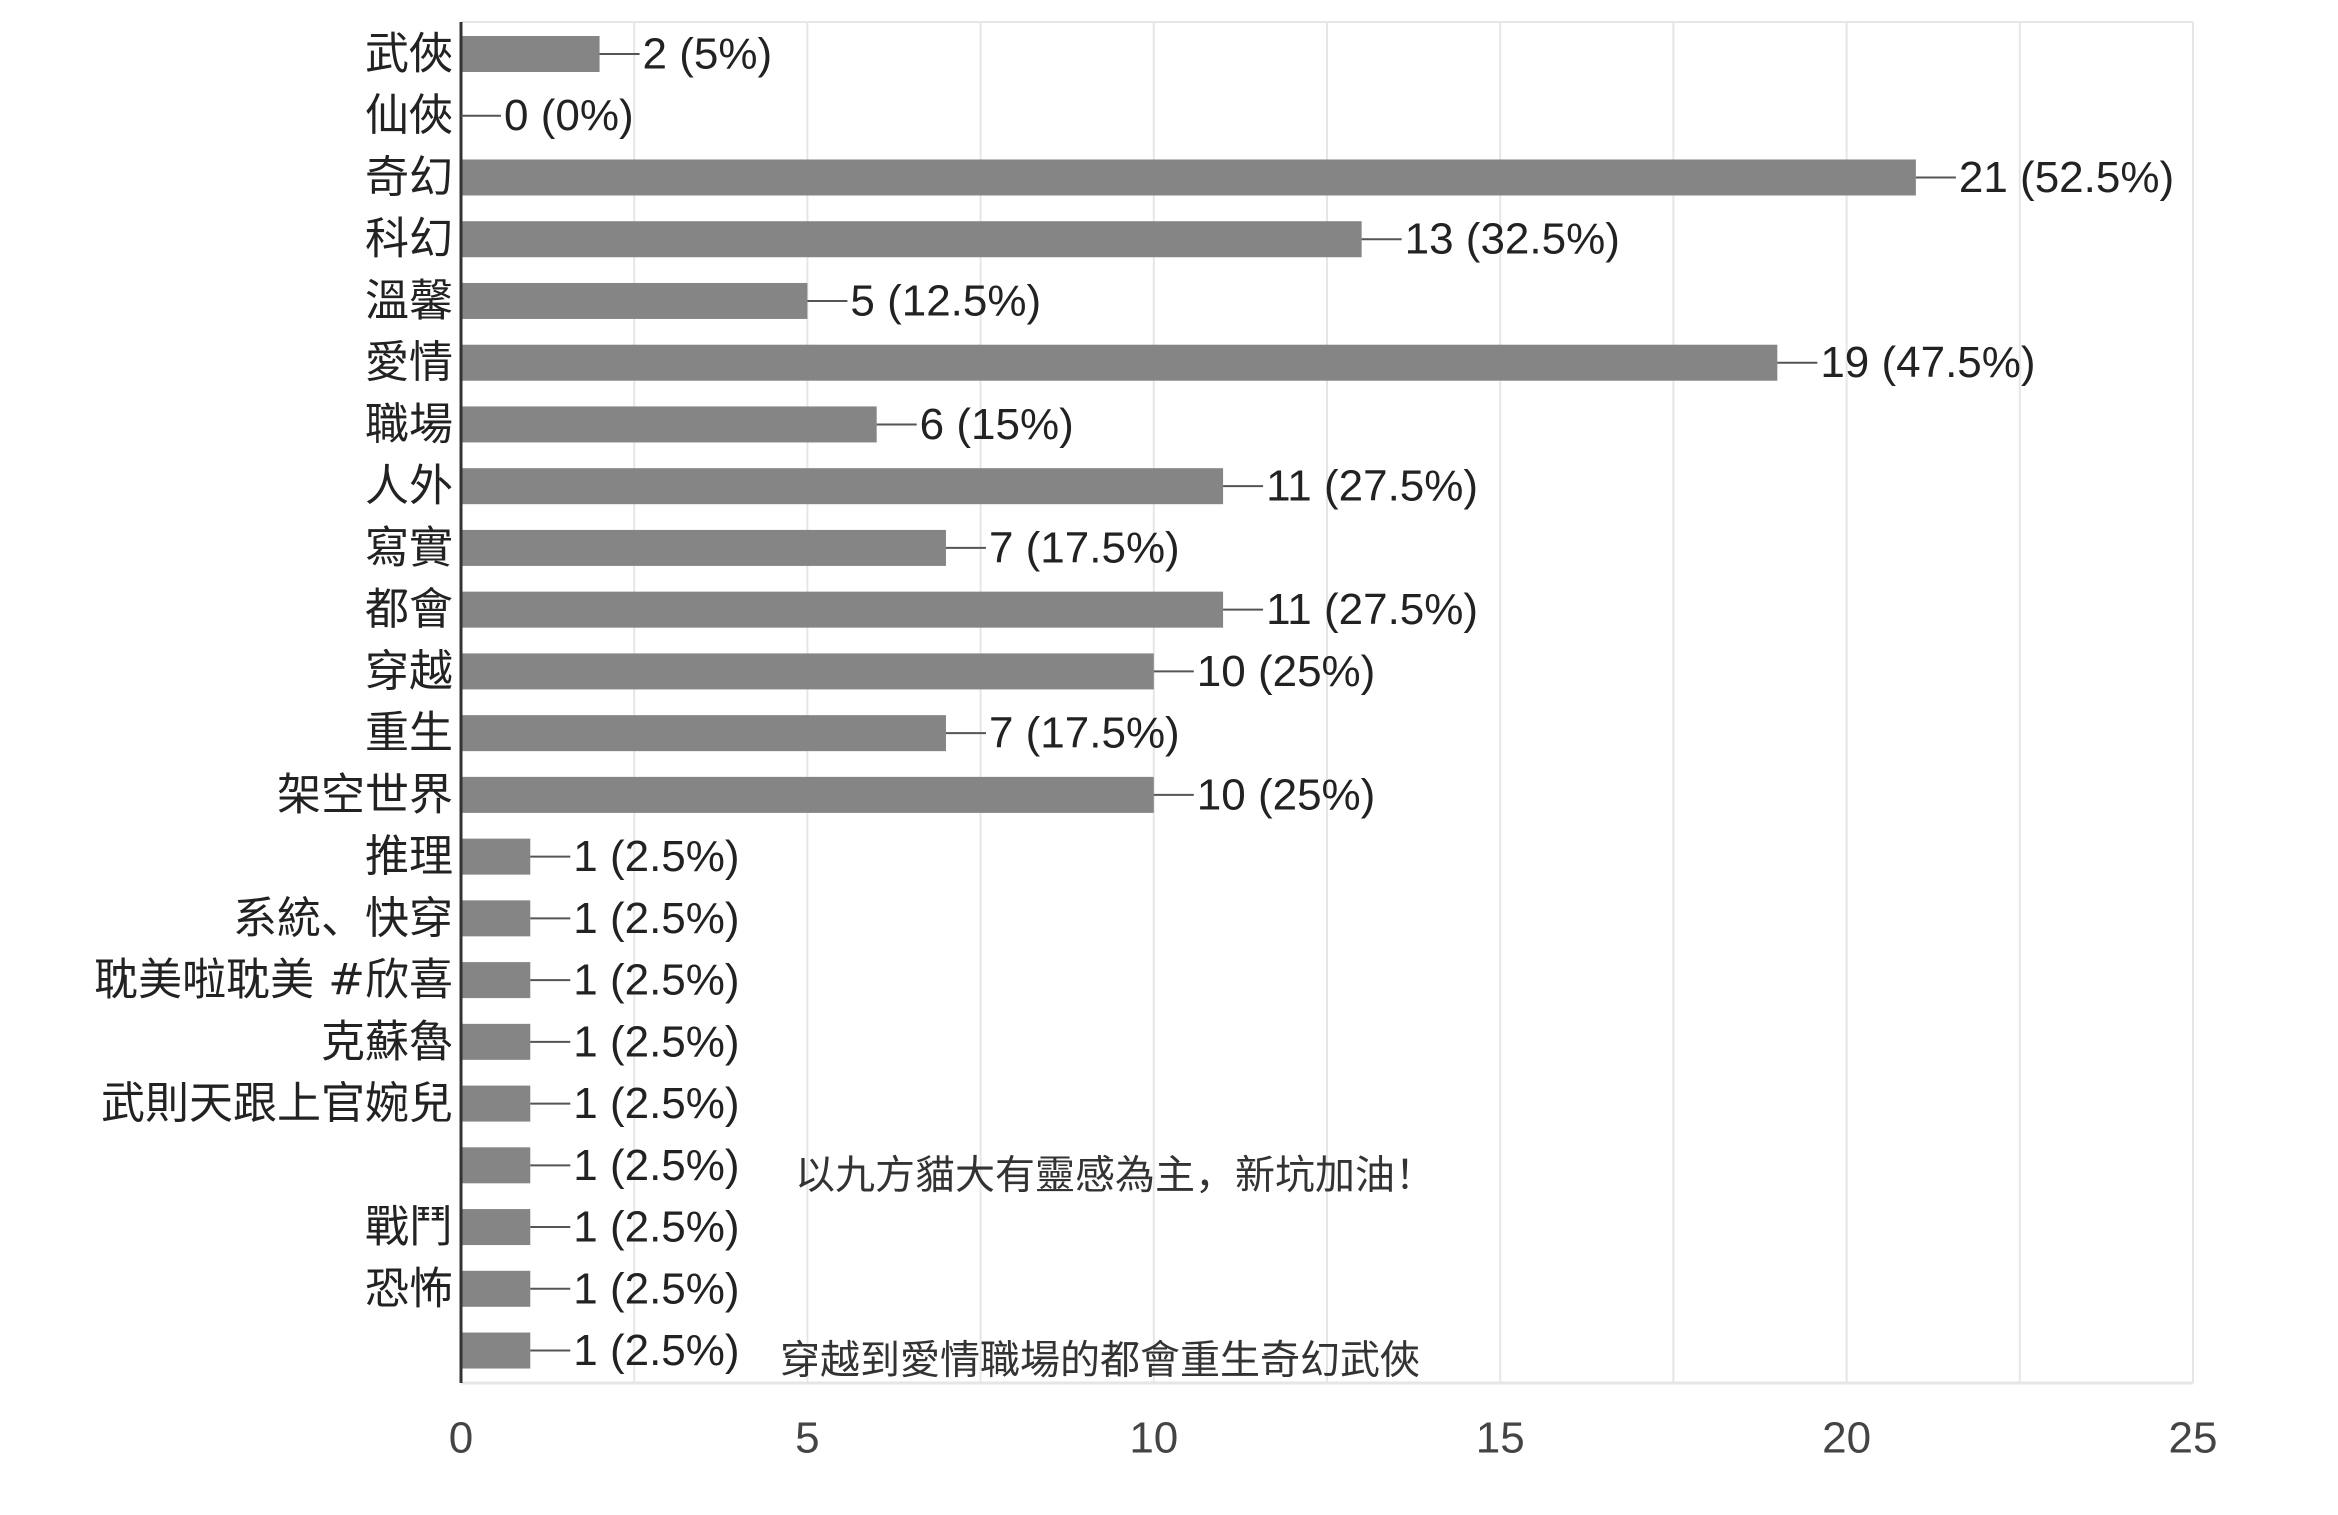 This screenshot has width=2338, height=1515. I want to click on x-tick-label: 15, so click(1500, 1438).